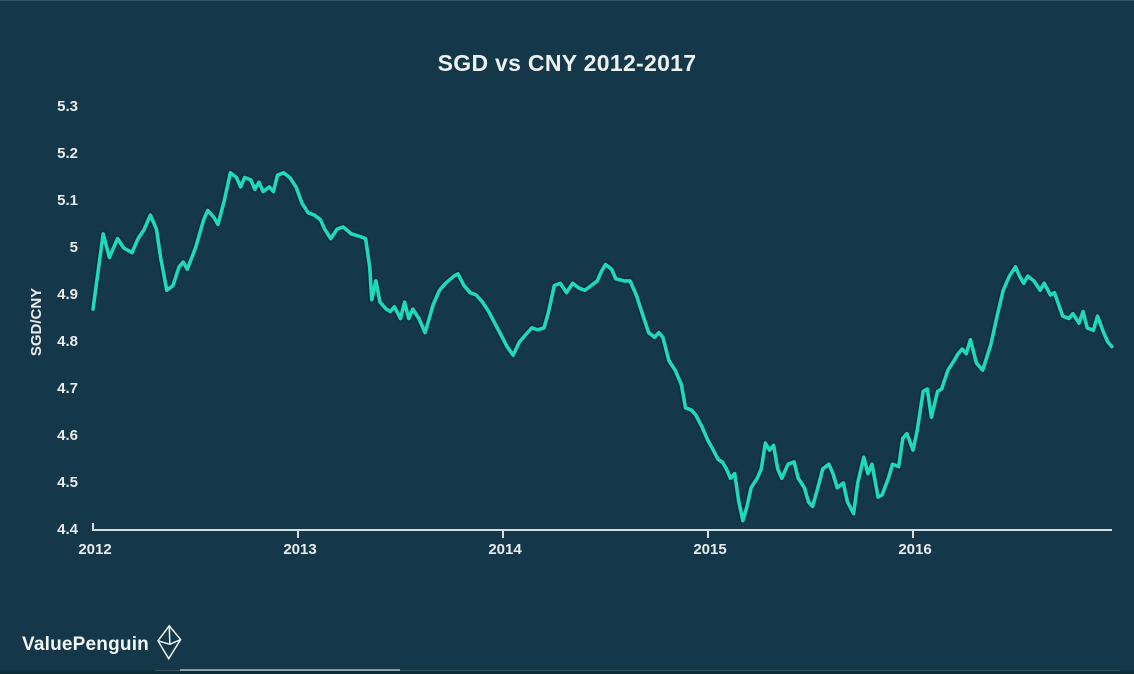 This screenshot has height=674, width=1134. I want to click on brand-logo: ValuePenguin, so click(103, 643).